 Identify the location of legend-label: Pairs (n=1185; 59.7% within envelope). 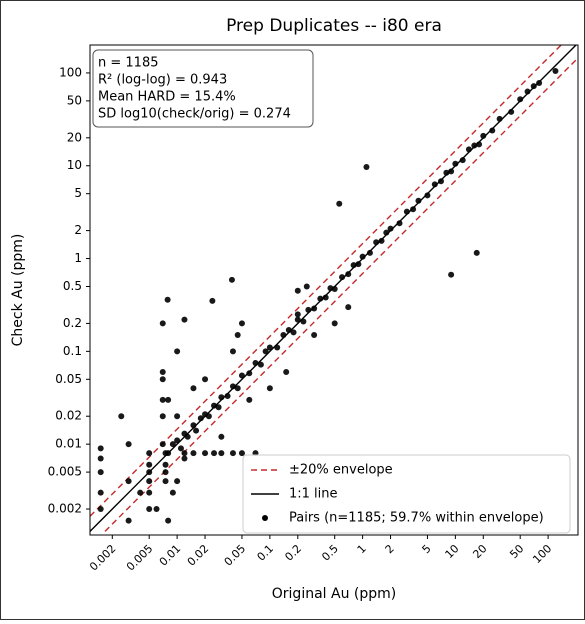
(416, 518).